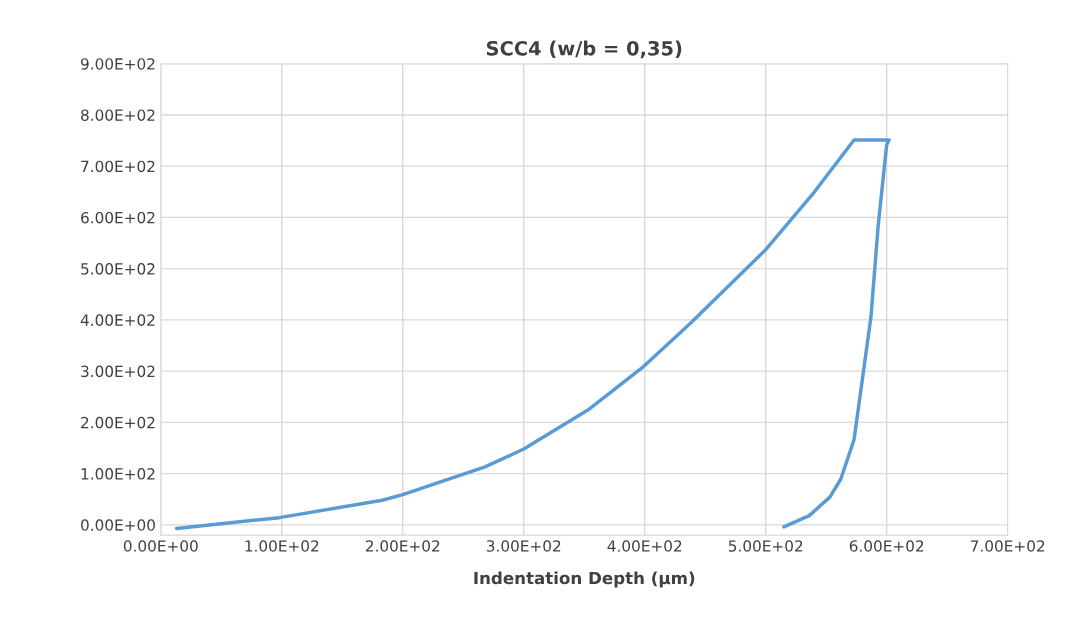 This screenshot has height=637, width=1072. I want to click on y-tick-label: 6.00E+02, so click(118, 217).